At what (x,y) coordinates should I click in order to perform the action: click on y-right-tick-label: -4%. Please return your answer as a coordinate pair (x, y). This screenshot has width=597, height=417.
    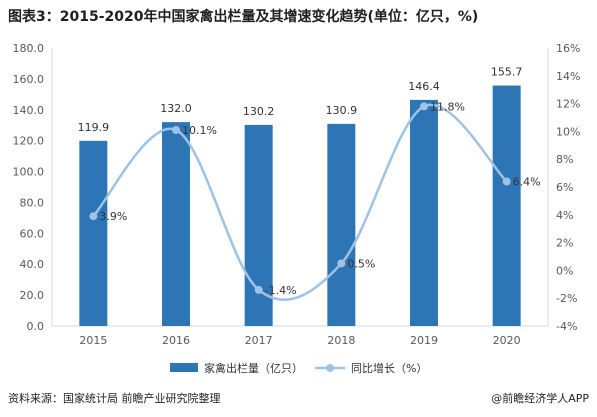
    Looking at the image, I should click on (566, 326).